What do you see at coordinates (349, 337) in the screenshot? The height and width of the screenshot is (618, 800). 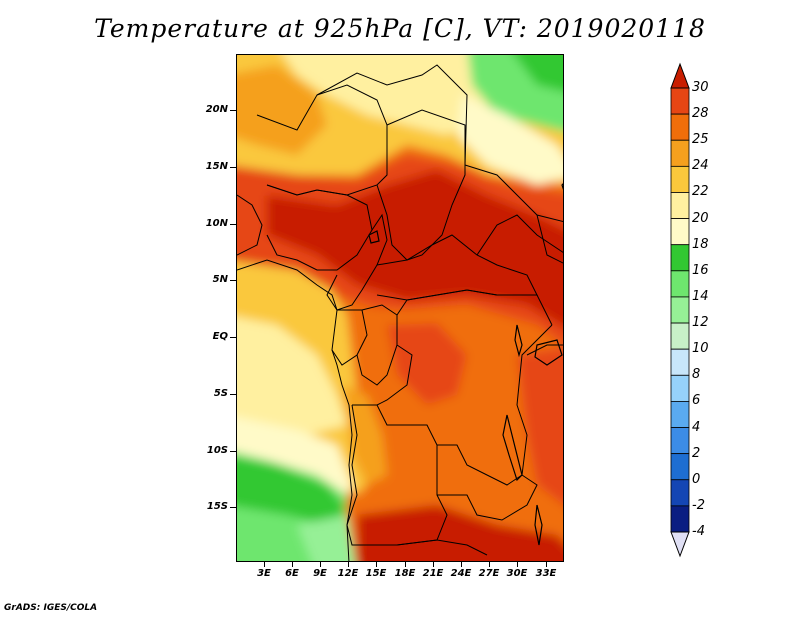 I see `border-gabon` at bounding box center [349, 337].